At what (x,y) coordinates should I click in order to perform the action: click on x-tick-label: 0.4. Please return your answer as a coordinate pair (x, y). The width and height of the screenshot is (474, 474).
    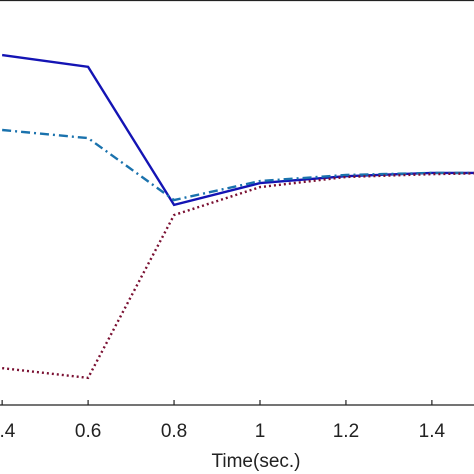
    Looking at the image, I should click on (8, 431).